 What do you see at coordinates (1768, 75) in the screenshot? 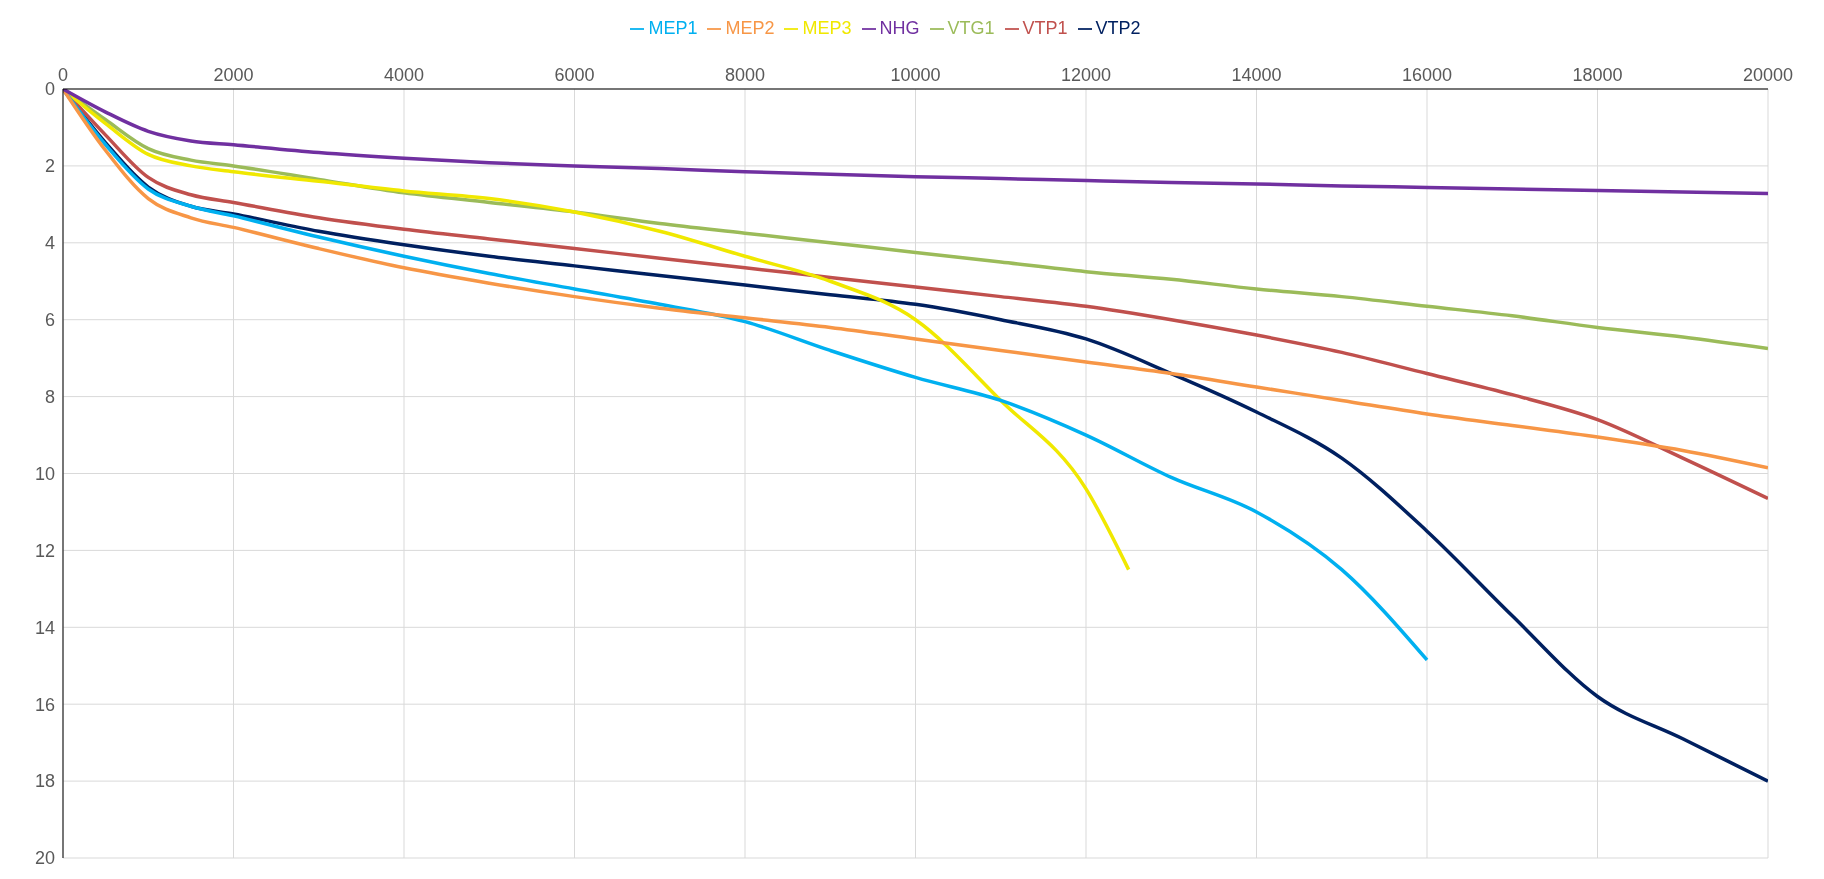
I see `x-tick-label: 20000` at bounding box center [1768, 75].